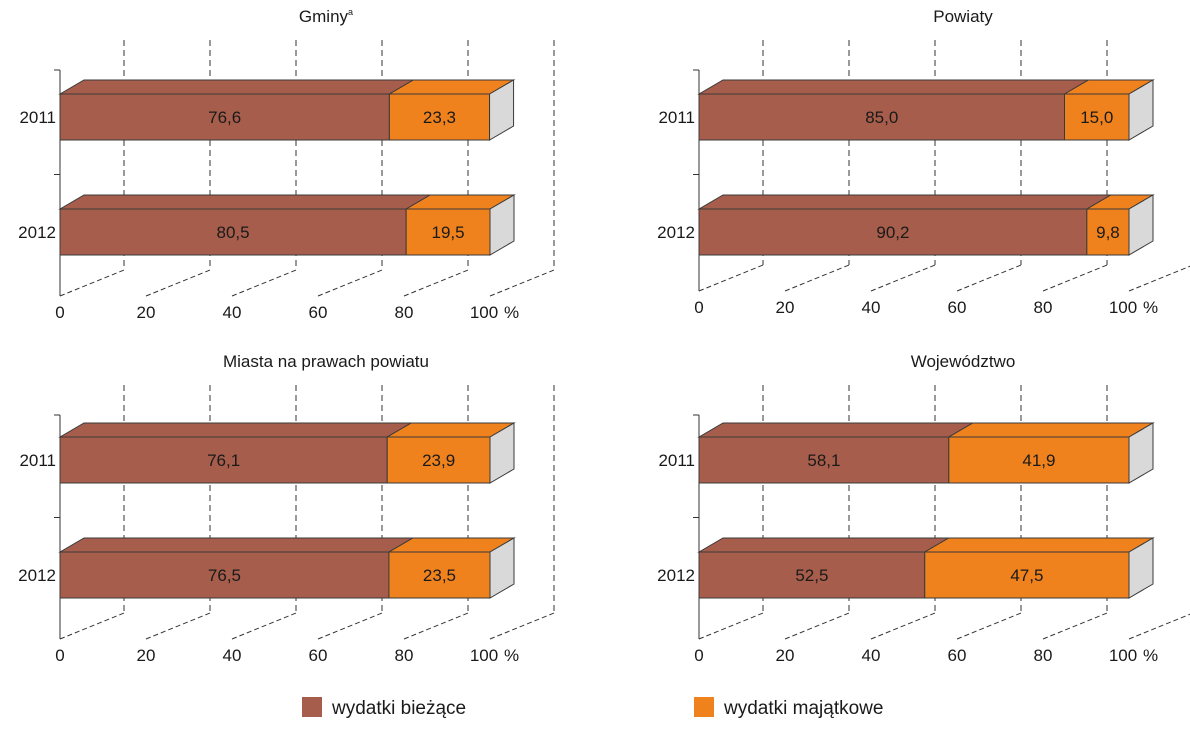 The width and height of the screenshot is (1190, 731). Describe the element at coordinates (823, 460) in the screenshot. I see `data-label: 58,1` at that location.